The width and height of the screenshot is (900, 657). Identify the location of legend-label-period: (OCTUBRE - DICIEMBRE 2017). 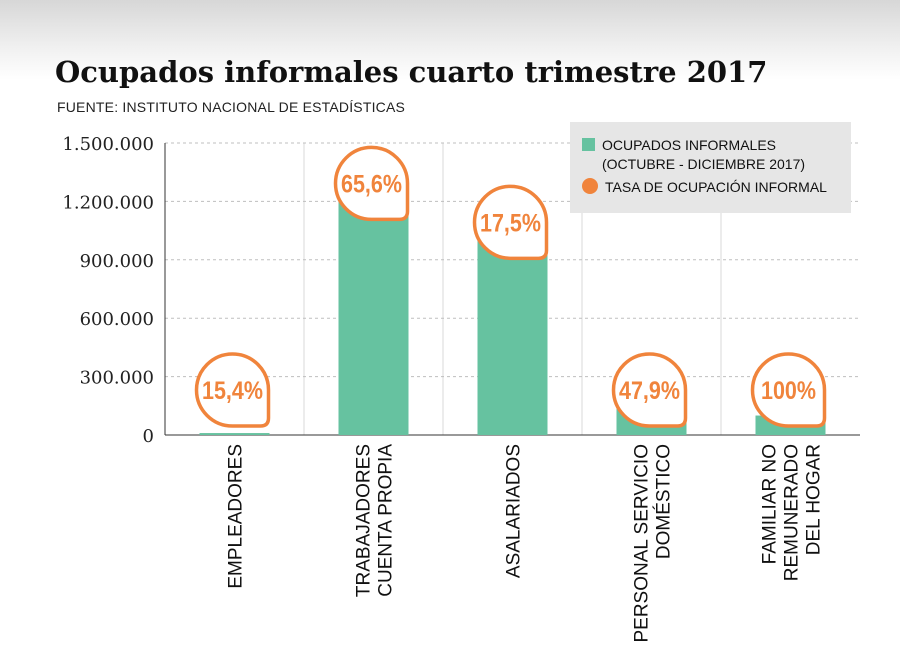
(704, 164).